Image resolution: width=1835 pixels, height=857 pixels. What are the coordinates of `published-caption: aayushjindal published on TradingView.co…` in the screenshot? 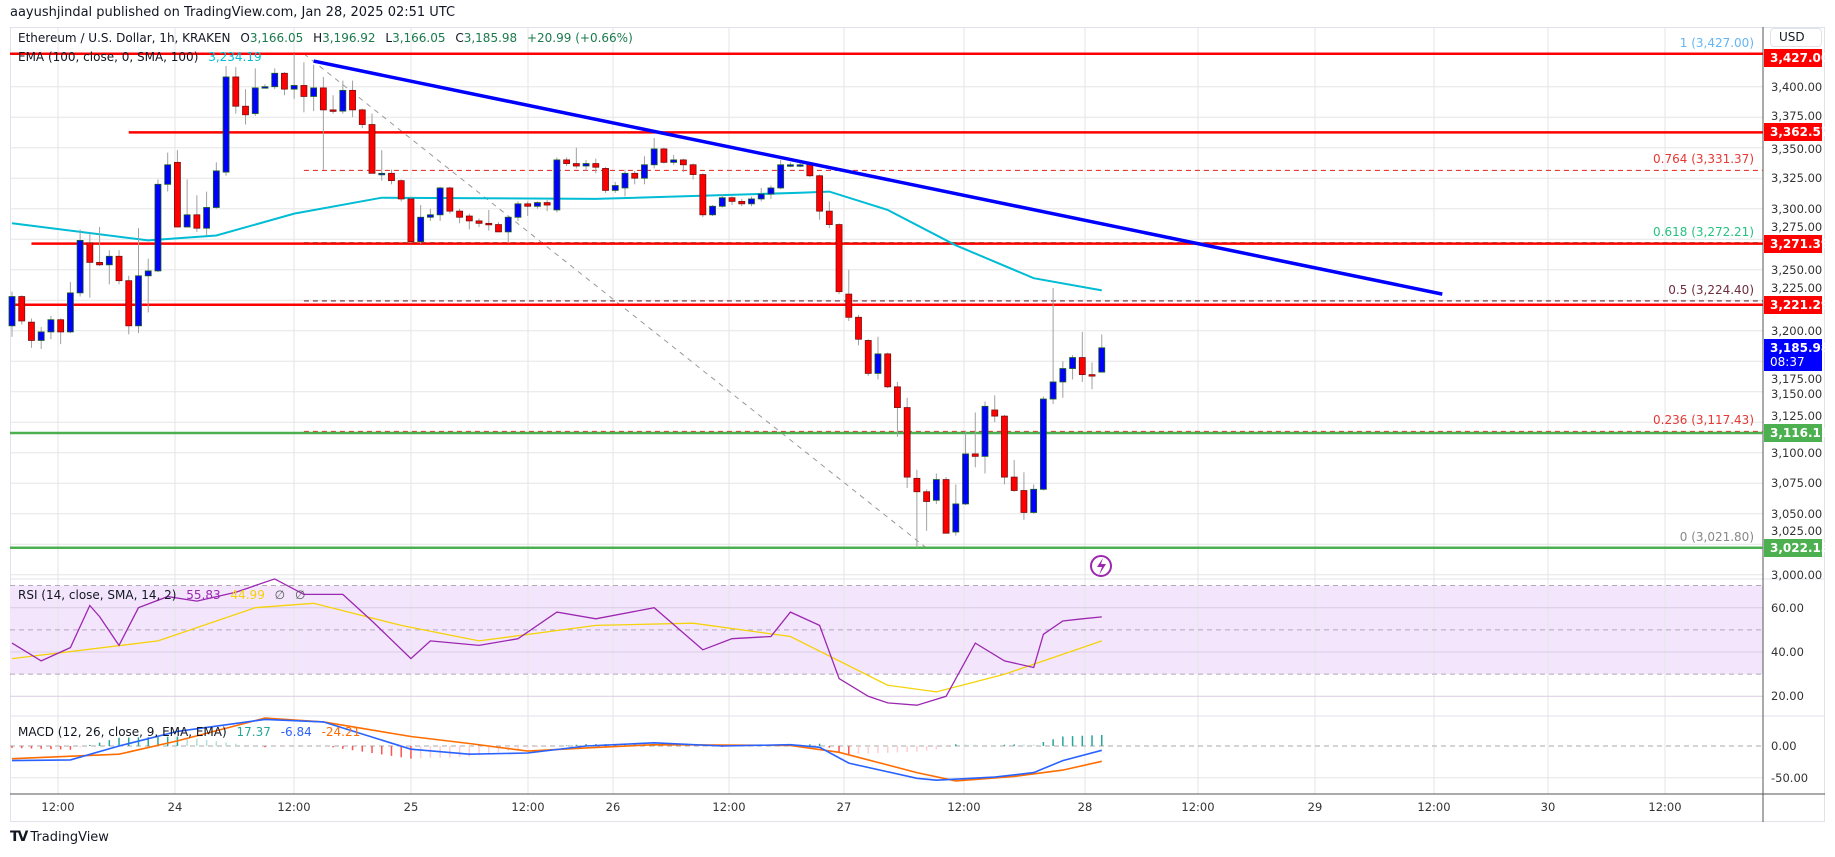 It's located at (233, 12).